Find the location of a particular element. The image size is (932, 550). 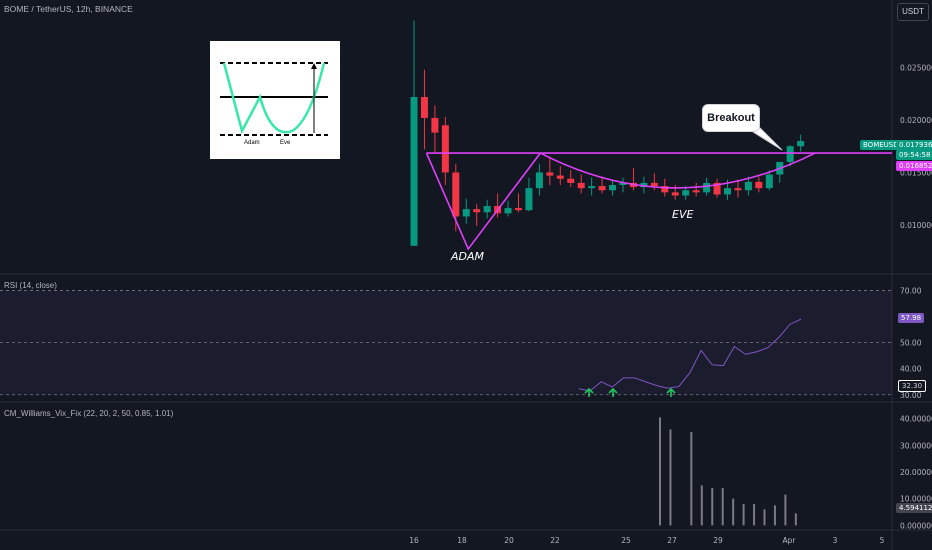

time-axis-tick: 20 is located at coordinates (509, 540).